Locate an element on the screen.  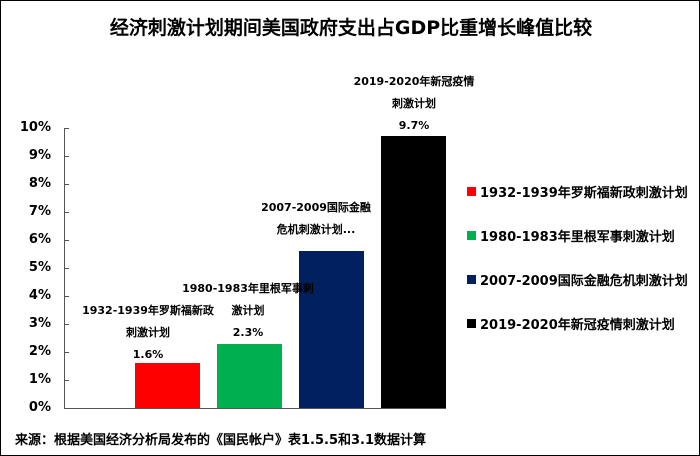
legend-swatch-red is located at coordinates (471, 191).